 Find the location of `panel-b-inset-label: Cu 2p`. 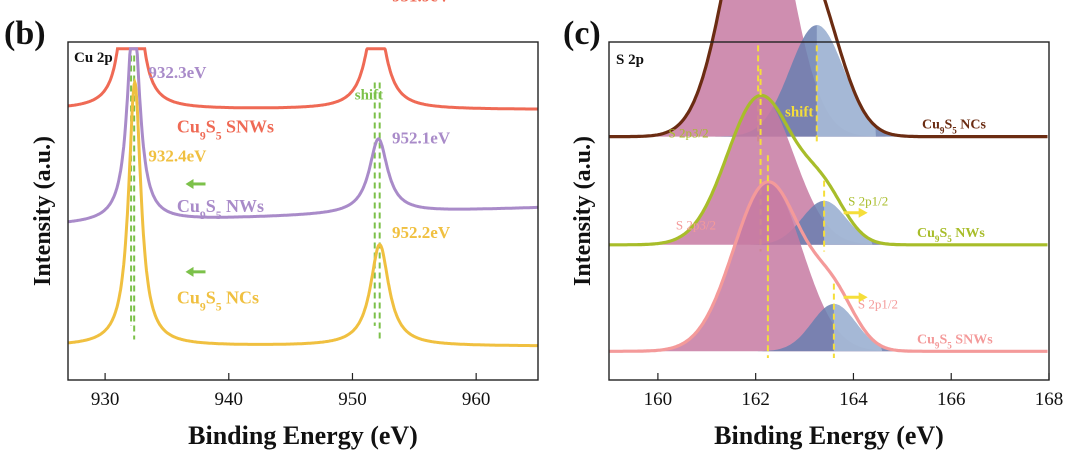

panel-b-inset-label: Cu 2p is located at coordinates (93, 58).